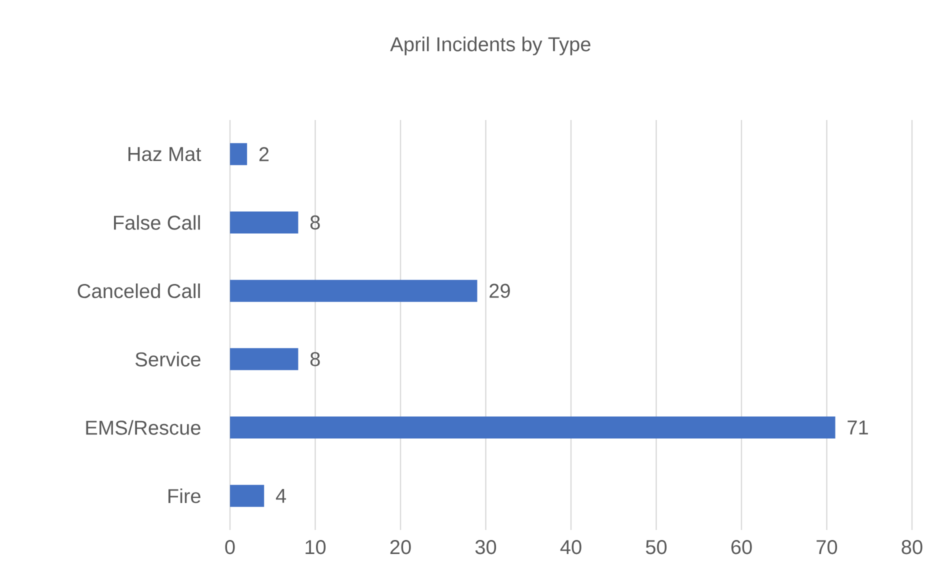 The image size is (935, 578). I want to click on data-label: 71, so click(858, 427).